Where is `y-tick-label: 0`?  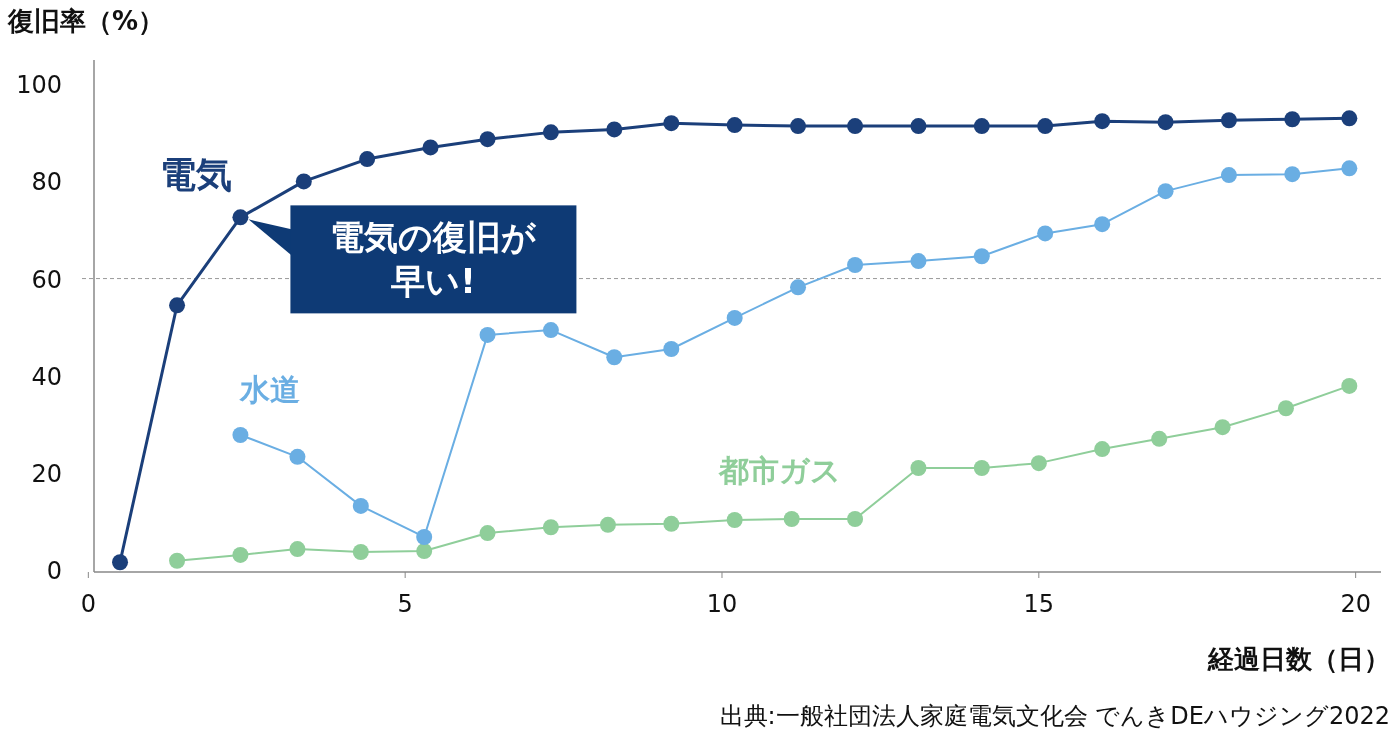 y-tick-label: 0 is located at coordinates (54, 571).